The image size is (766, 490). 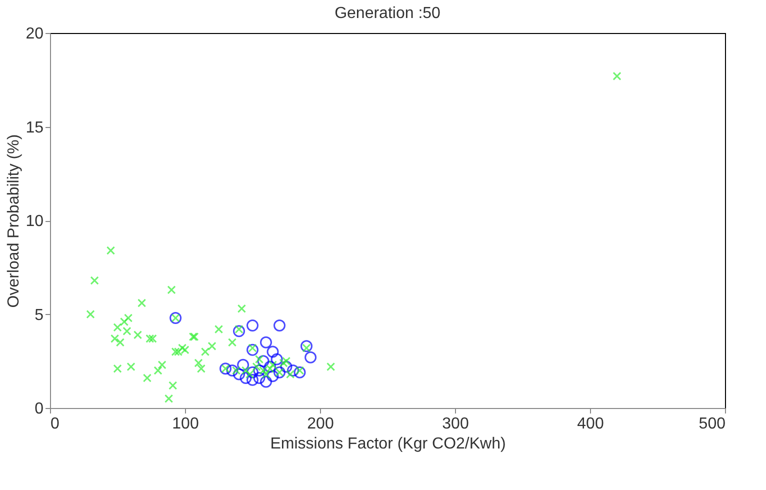 What do you see at coordinates (388, 444) in the screenshot?
I see `x-axis-title: Emissions Factor (Kgr CO2/Kwh)` at bounding box center [388, 444].